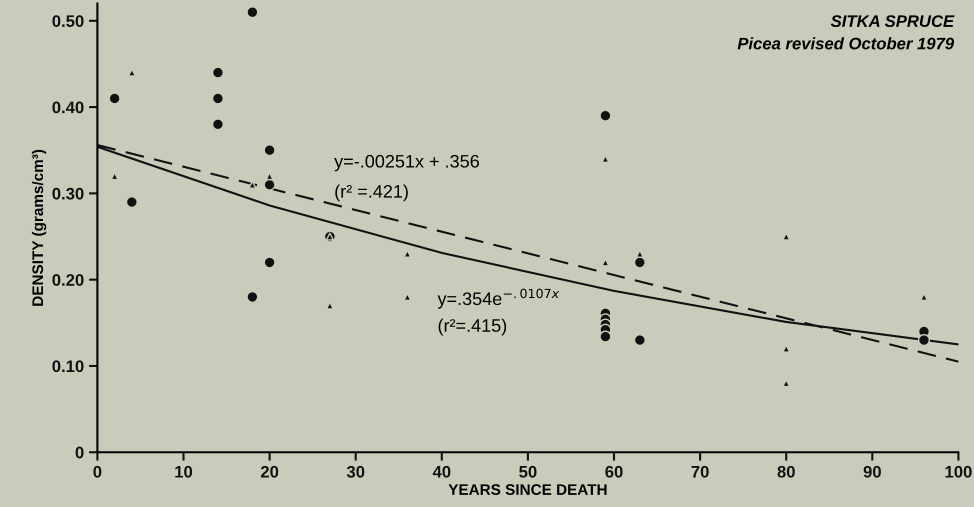 The image size is (974, 507). I want to click on annotation: y=-.00251x + .356, so click(406, 163).